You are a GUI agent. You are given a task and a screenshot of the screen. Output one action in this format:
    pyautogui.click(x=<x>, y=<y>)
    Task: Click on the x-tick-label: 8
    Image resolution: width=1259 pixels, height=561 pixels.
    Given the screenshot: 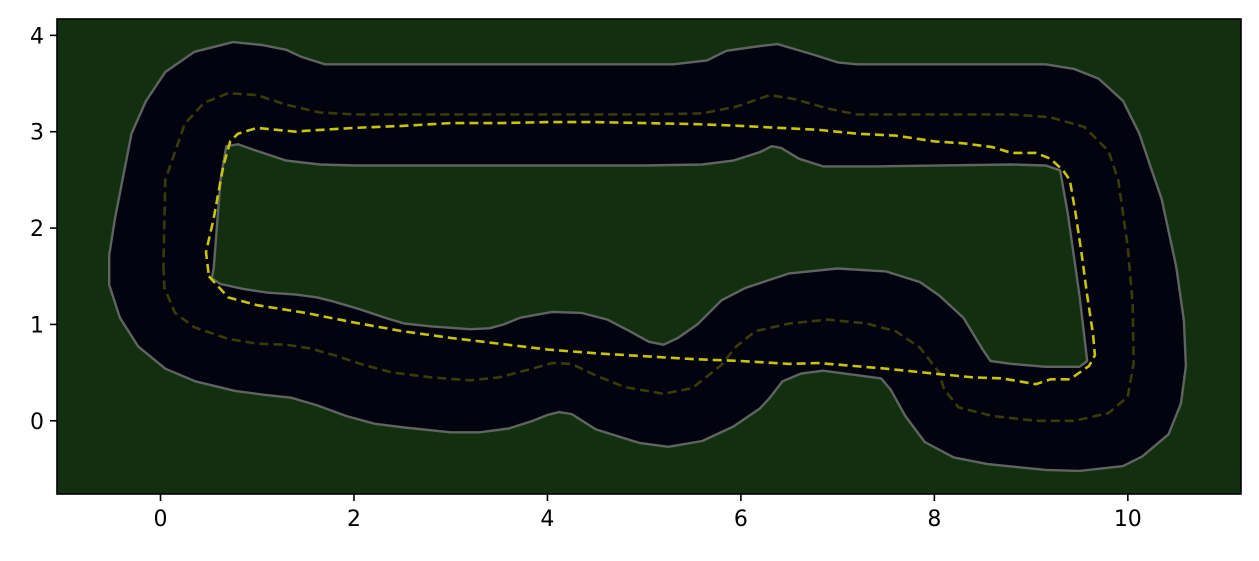 What is the action you would take?
    pyautogui.click(x=934, y=519)
    